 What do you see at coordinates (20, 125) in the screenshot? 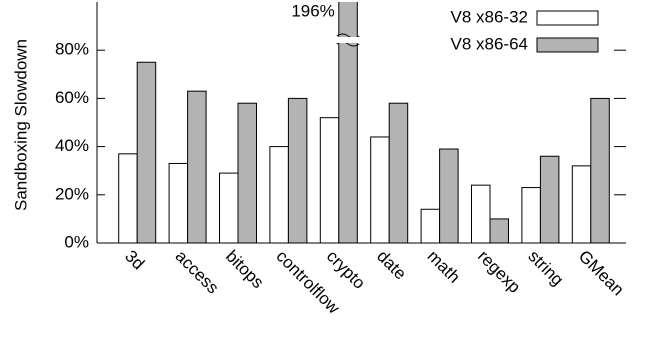
I see `y-axis-label: Sandboxing Slowdown` at bounding box center [20, 125].